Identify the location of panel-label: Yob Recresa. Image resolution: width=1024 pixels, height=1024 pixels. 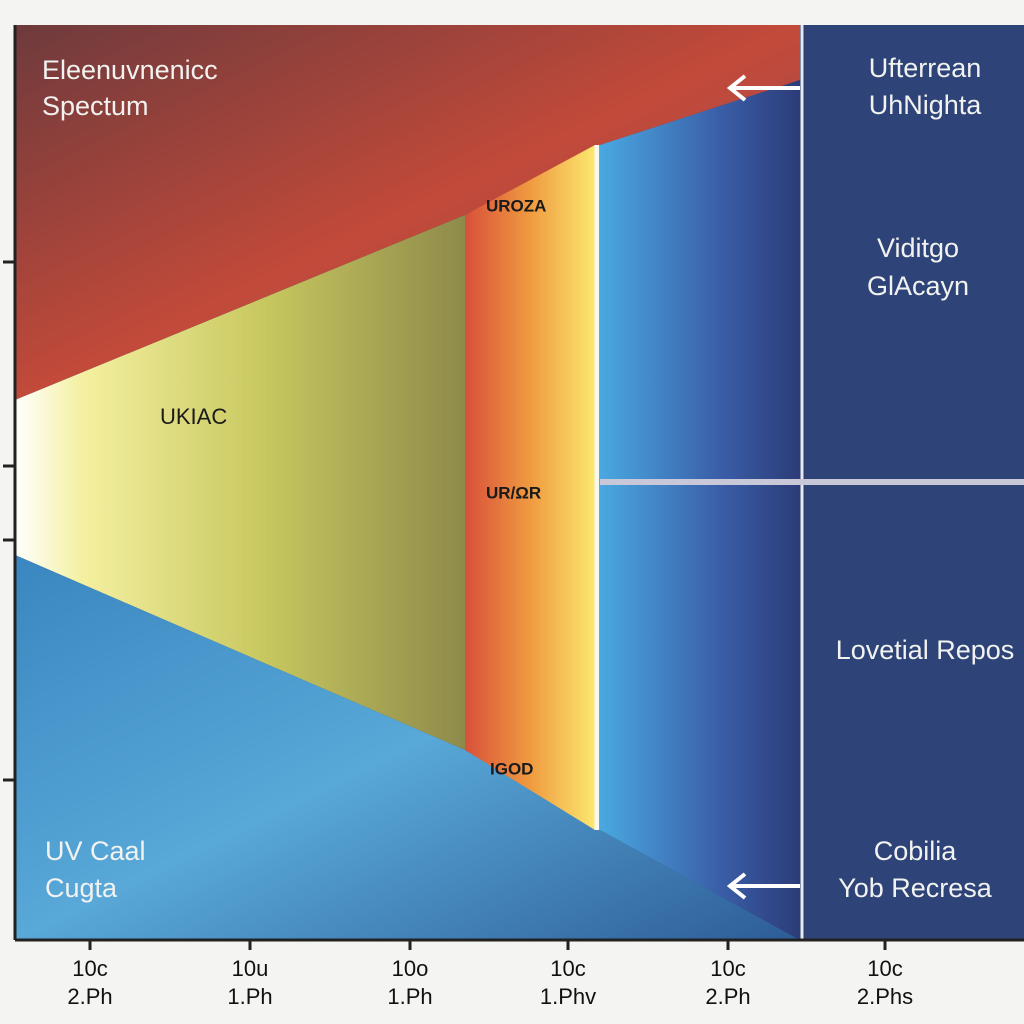
(915, 888).